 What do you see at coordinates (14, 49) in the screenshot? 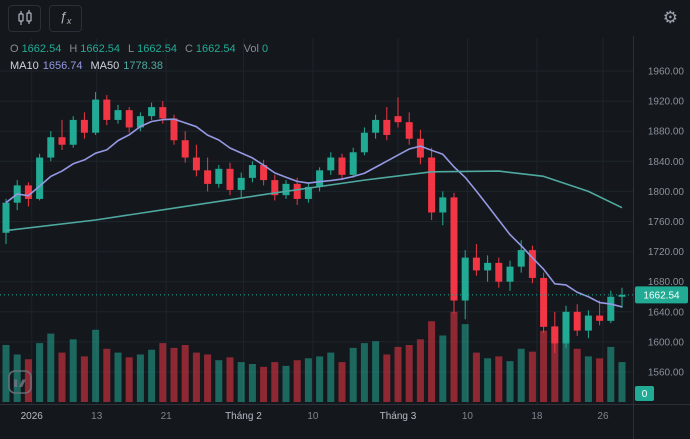
I see `open-label: O` at bounding box center [14, 49].